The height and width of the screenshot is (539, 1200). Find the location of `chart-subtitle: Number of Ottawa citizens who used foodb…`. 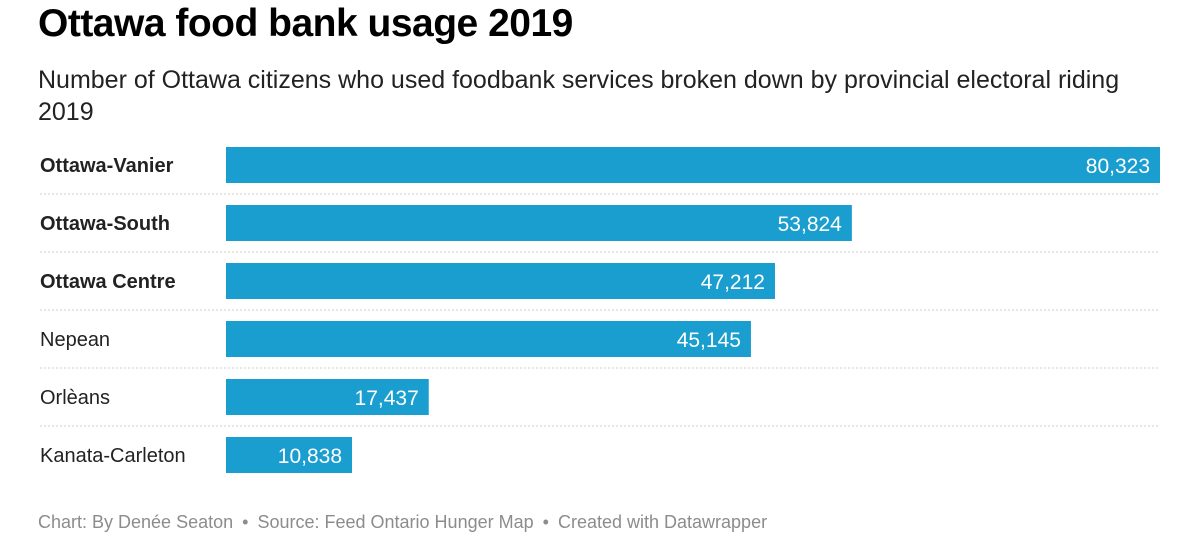

chart-subtitle: Number of Ottawa citizens who used foodb… is located at coordinates (579, 96).